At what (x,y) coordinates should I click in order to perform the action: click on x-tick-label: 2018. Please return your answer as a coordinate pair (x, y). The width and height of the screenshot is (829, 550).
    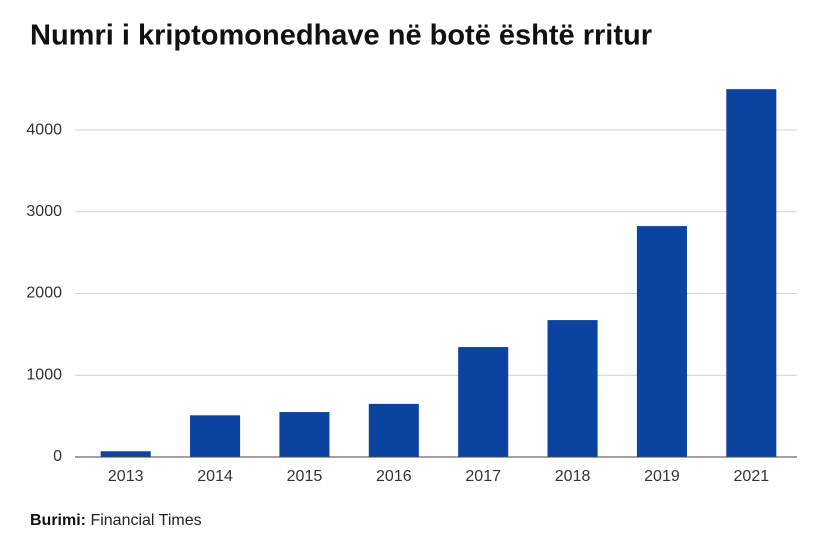
    Looking at the image, I should click on (573, 476).